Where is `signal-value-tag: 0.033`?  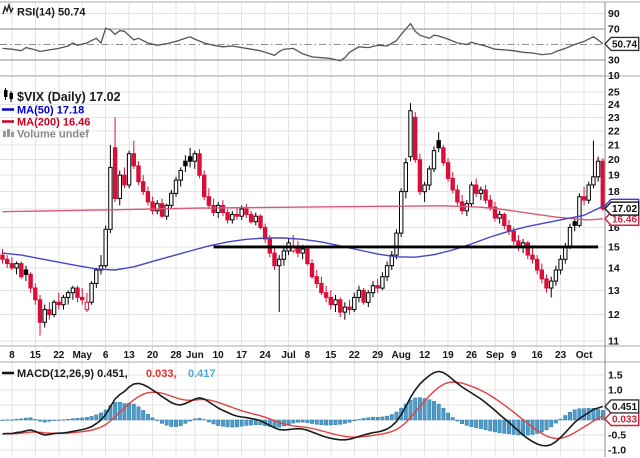 signal-value-tag: 0.033 is located at coordinates (622, 419).